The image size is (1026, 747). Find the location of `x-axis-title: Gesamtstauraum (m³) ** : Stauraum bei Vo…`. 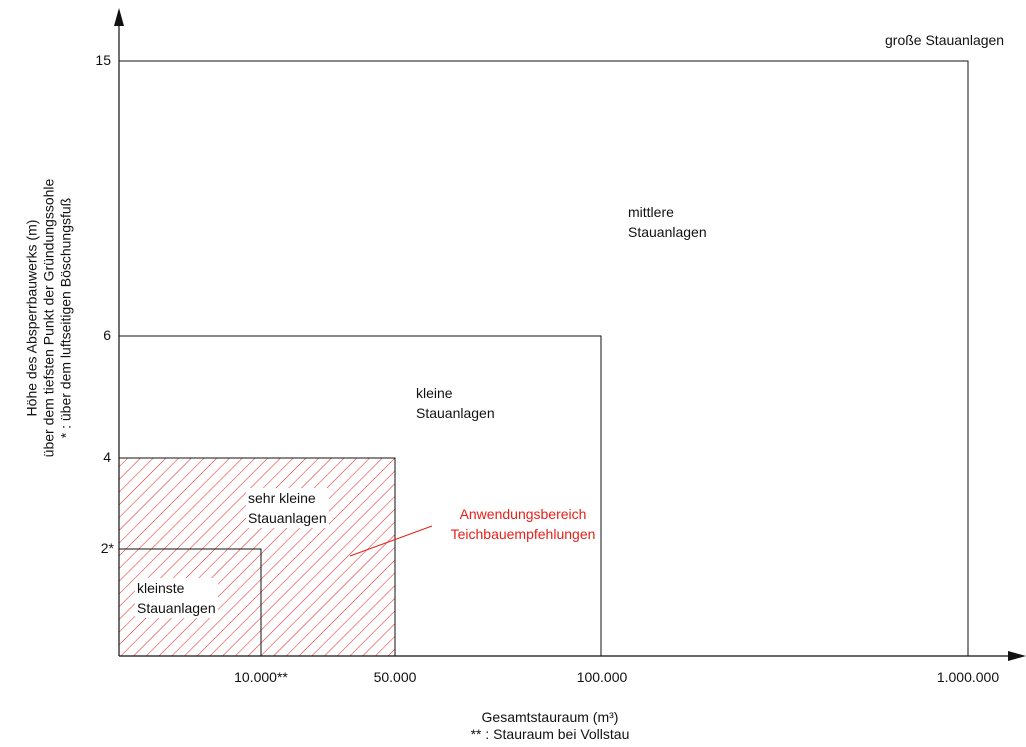

x-axis-title: Gesamtstauraum (m³) ** : Stauraum bei Vo… is located at coordinates (550, 726).